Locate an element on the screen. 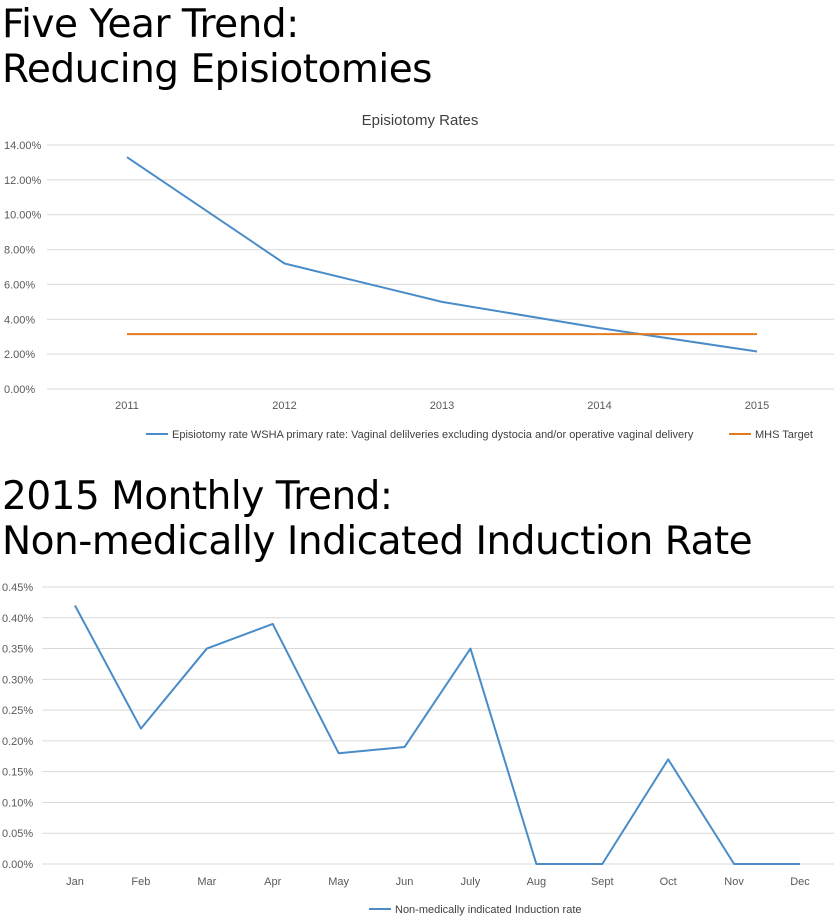 The height and width of the screenshot is (920, 837). x-tick-label: Mar is located at coordinates (206, 882).